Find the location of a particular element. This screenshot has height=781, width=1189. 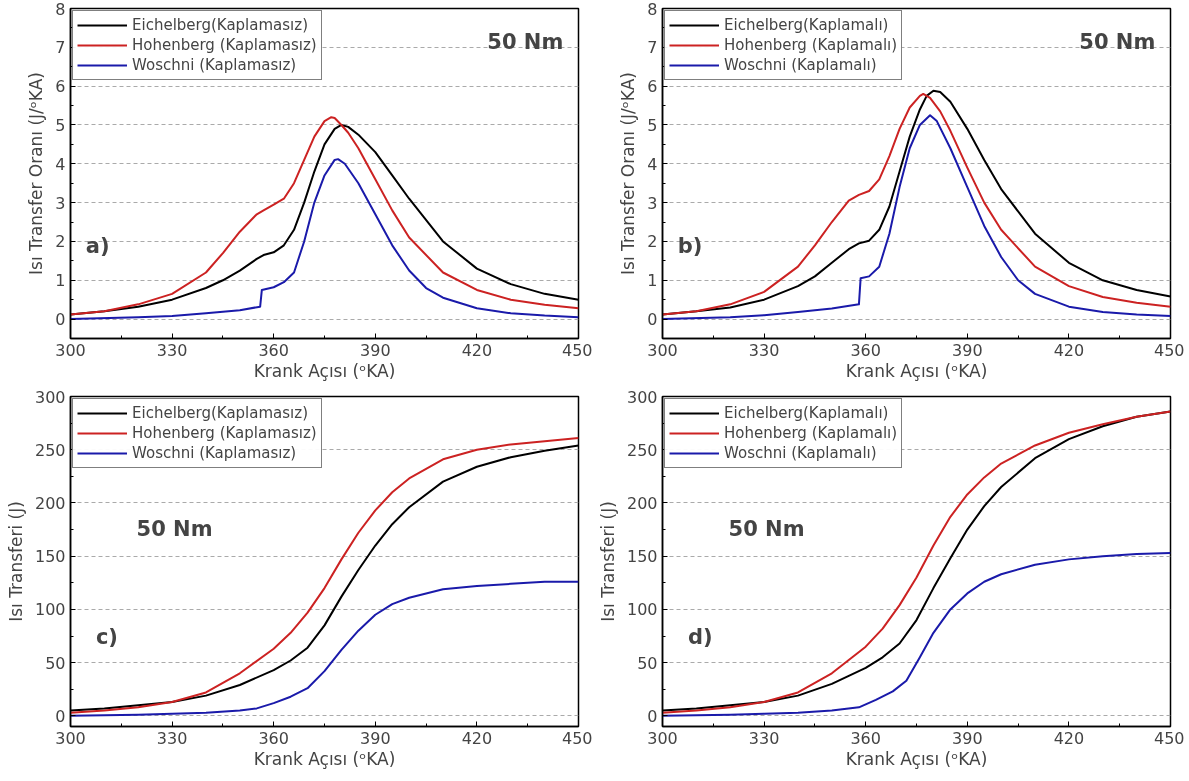

annotation: d) is located at coordinates (700, 637).